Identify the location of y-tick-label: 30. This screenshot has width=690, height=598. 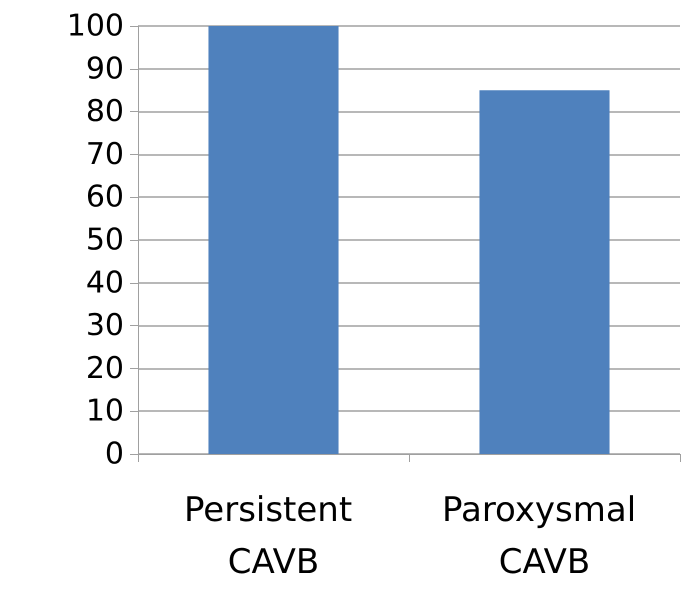
(105, 326).